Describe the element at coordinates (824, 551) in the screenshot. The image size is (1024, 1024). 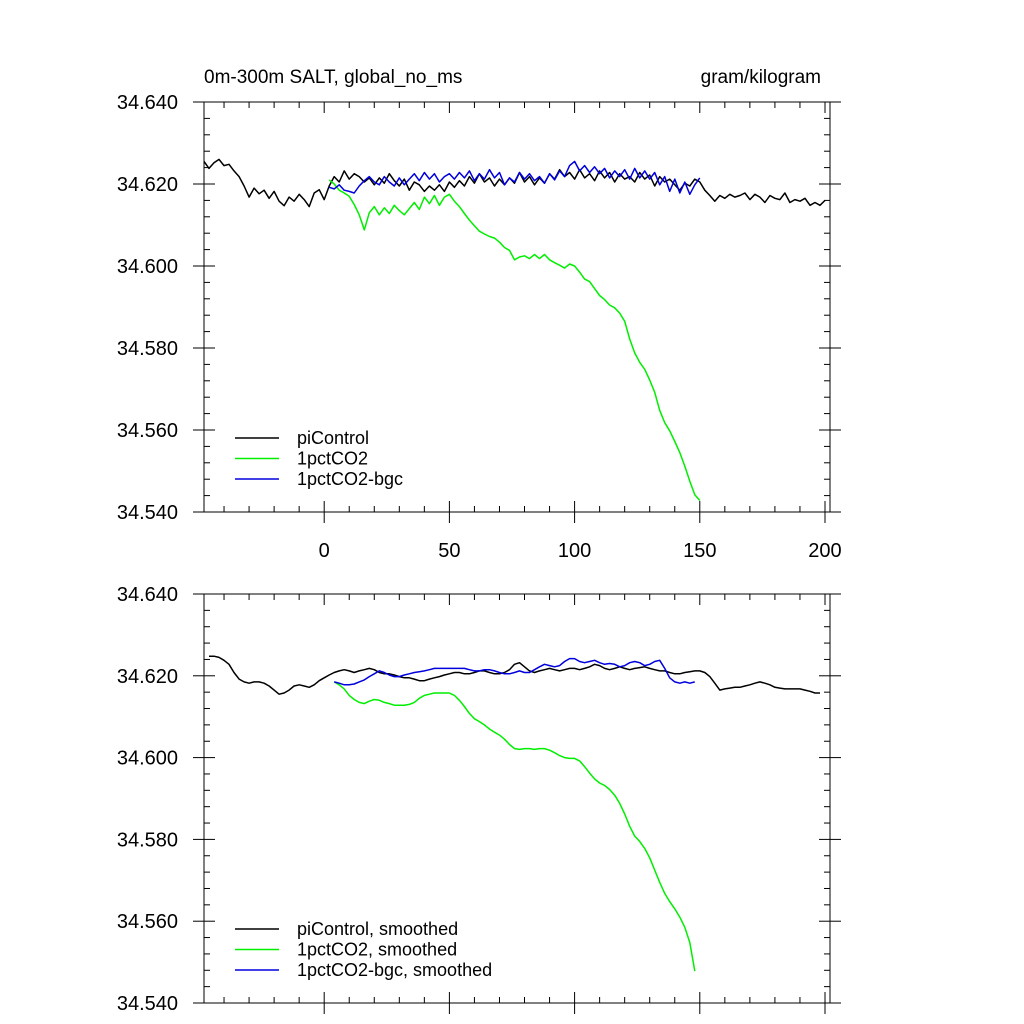
I see `x-tick-label: 200` at that location.